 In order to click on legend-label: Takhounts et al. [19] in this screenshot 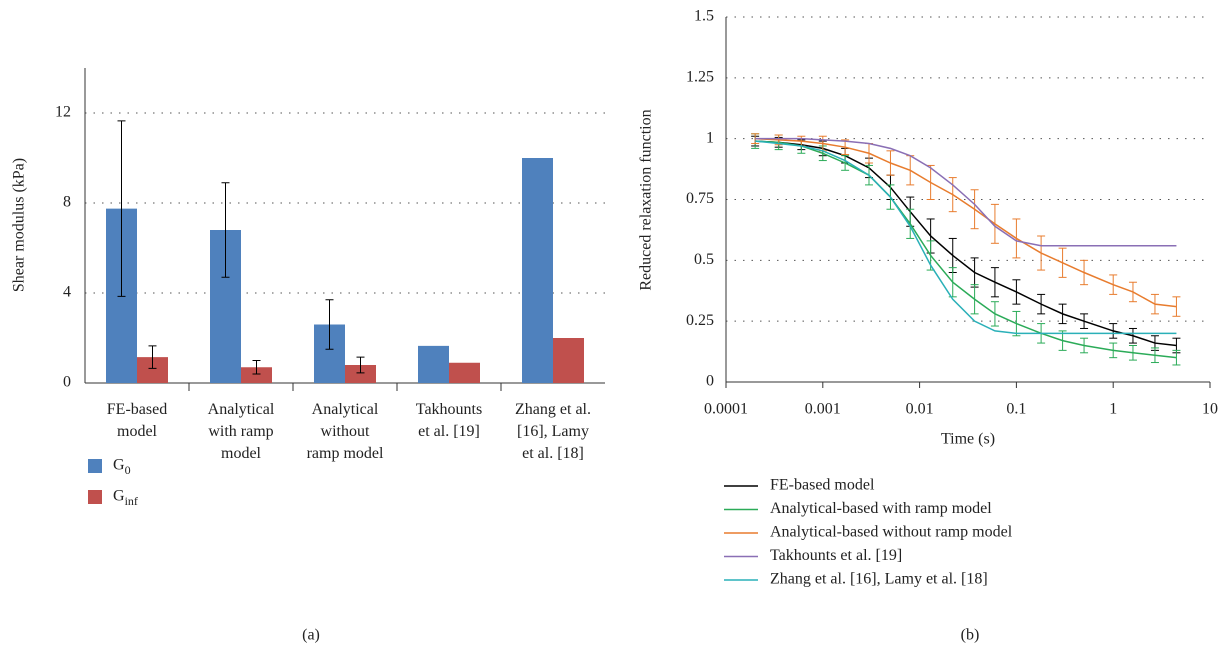, I will do `click(836, 555)`.